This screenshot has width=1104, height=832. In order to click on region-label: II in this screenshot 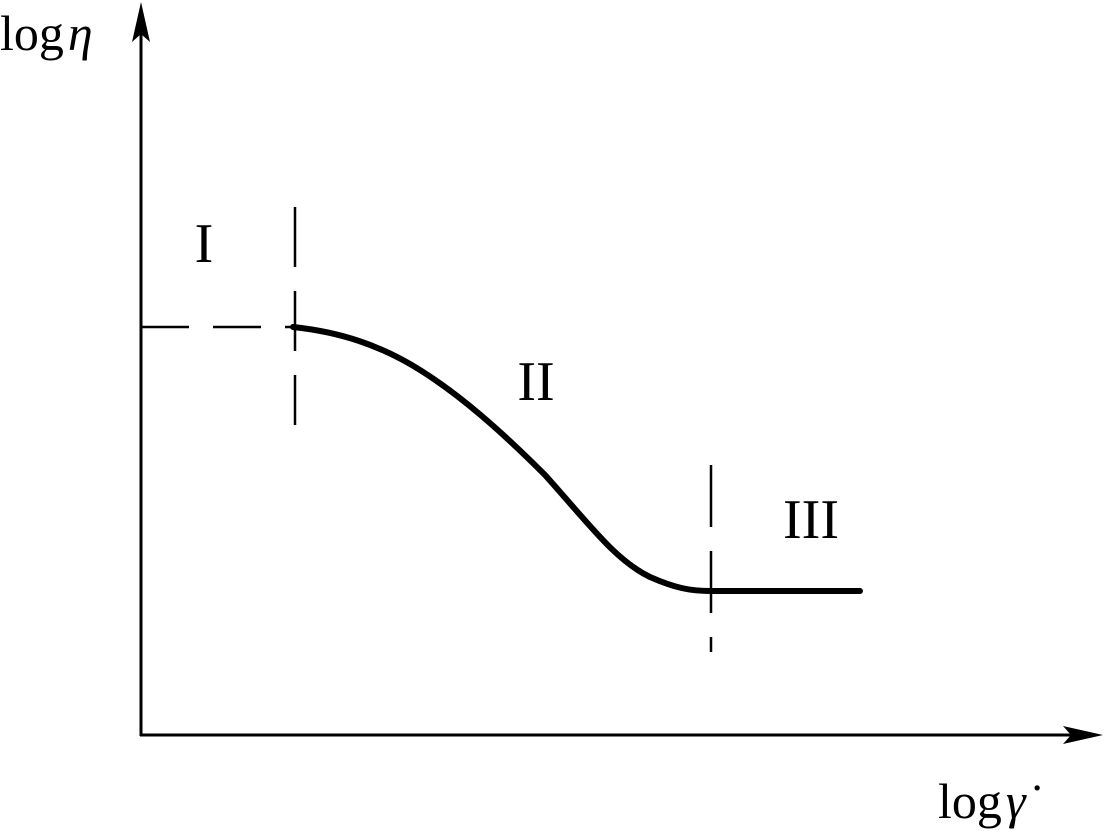, I will do `click(535, 382)`.